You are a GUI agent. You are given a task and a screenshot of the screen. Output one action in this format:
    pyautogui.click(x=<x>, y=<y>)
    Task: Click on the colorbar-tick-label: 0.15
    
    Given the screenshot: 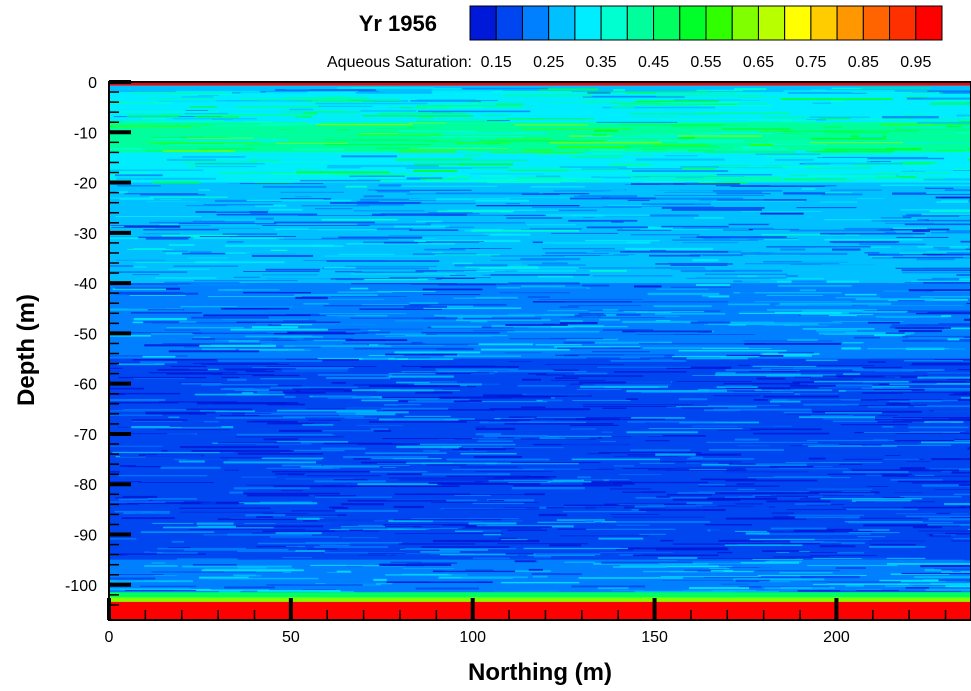 What is the action you would take?
    pyautogui.click(x=496, y=62)
    